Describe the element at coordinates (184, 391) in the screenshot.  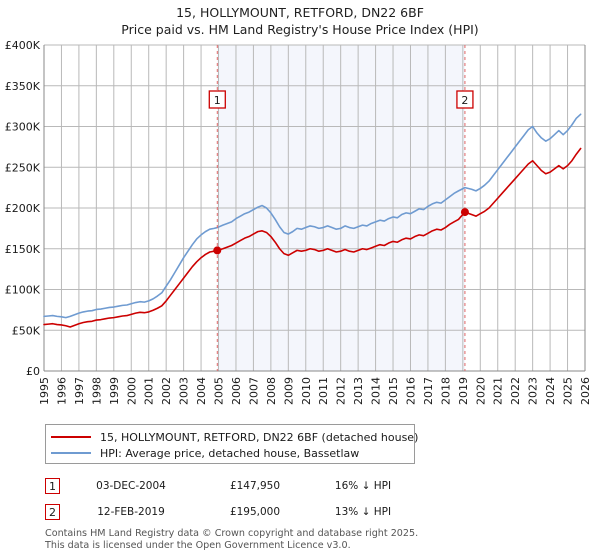
I see `x-axis-tick-label: 2003` at that location.